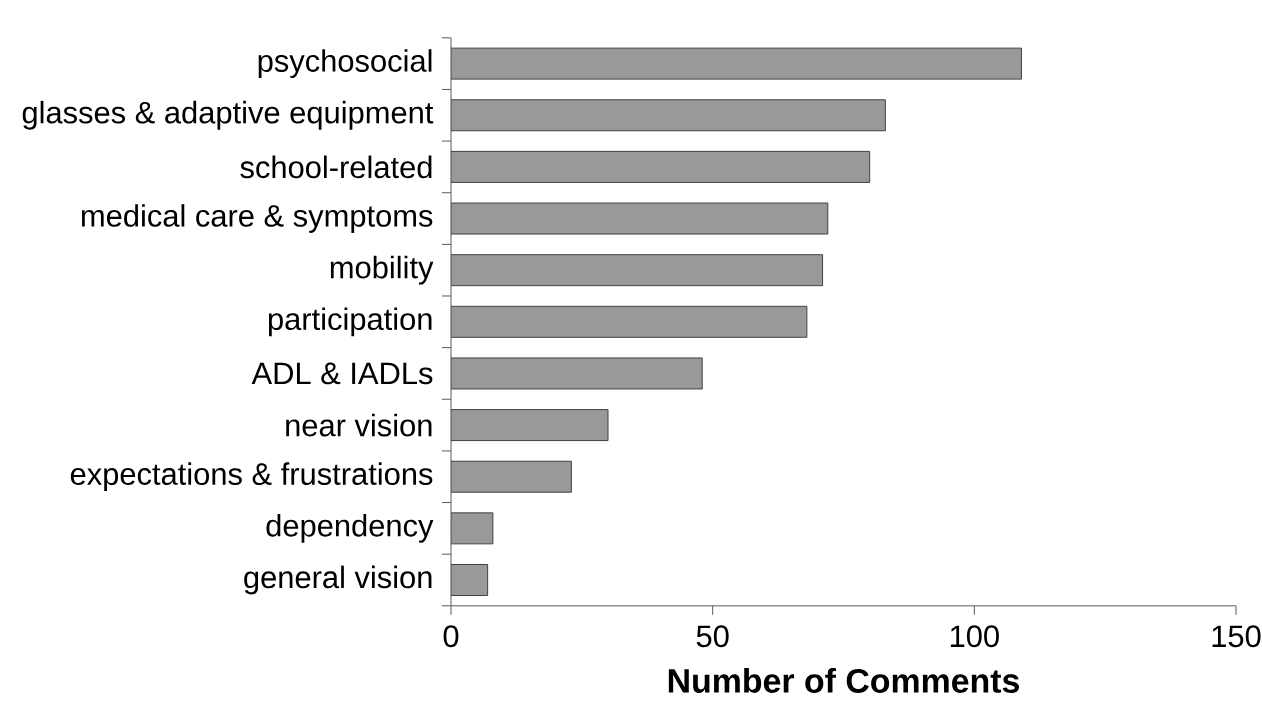  I want to click on y-tick-label: mobility, so click(382, 270).